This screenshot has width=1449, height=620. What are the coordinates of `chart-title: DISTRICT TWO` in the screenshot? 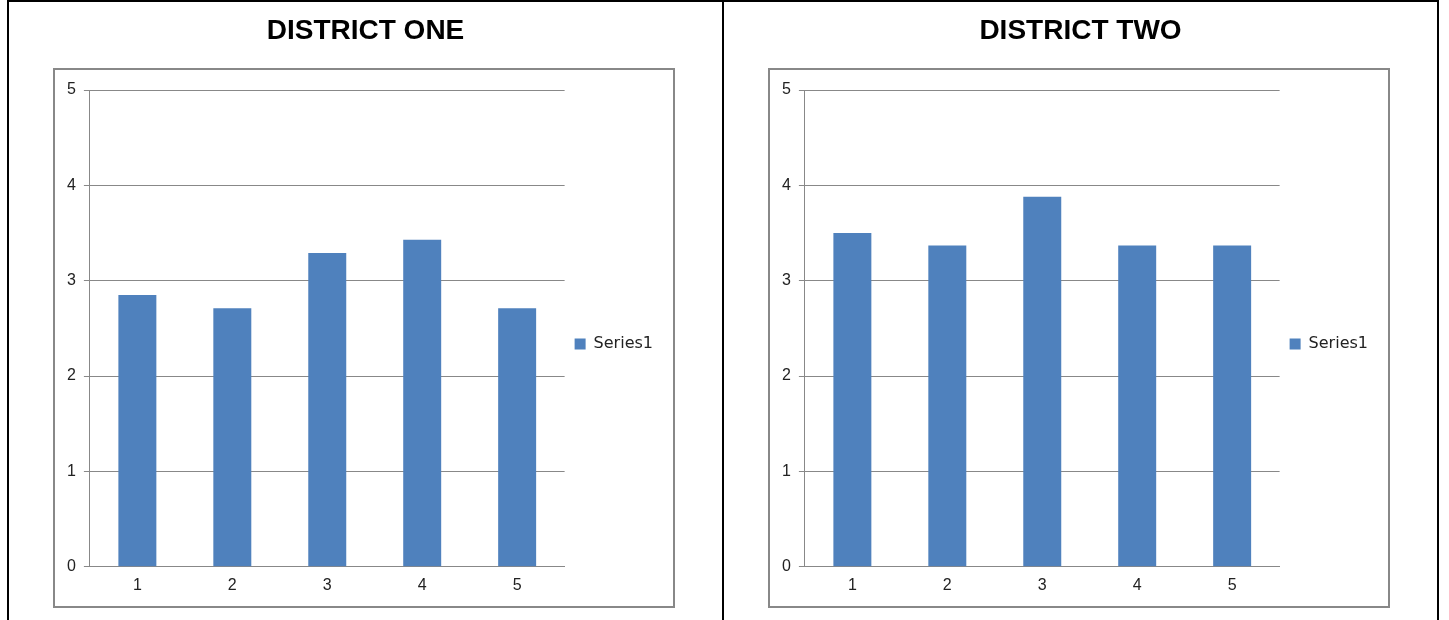 It's located at (1080, 30).